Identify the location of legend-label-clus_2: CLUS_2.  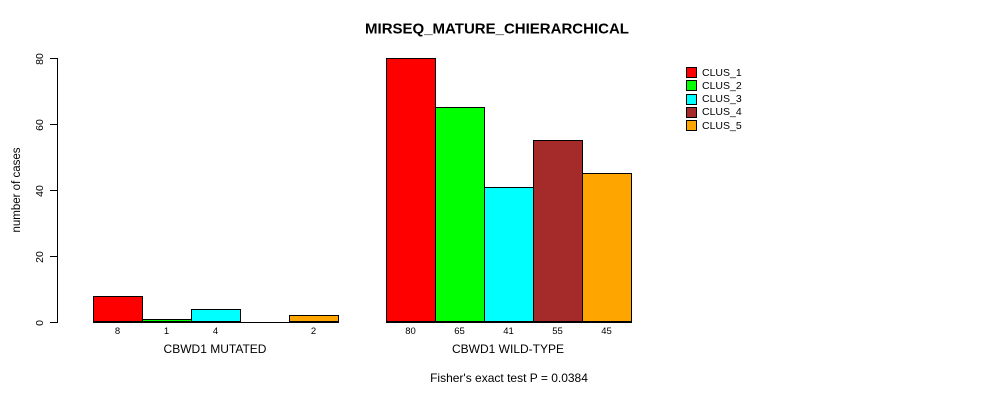
(722, 85).